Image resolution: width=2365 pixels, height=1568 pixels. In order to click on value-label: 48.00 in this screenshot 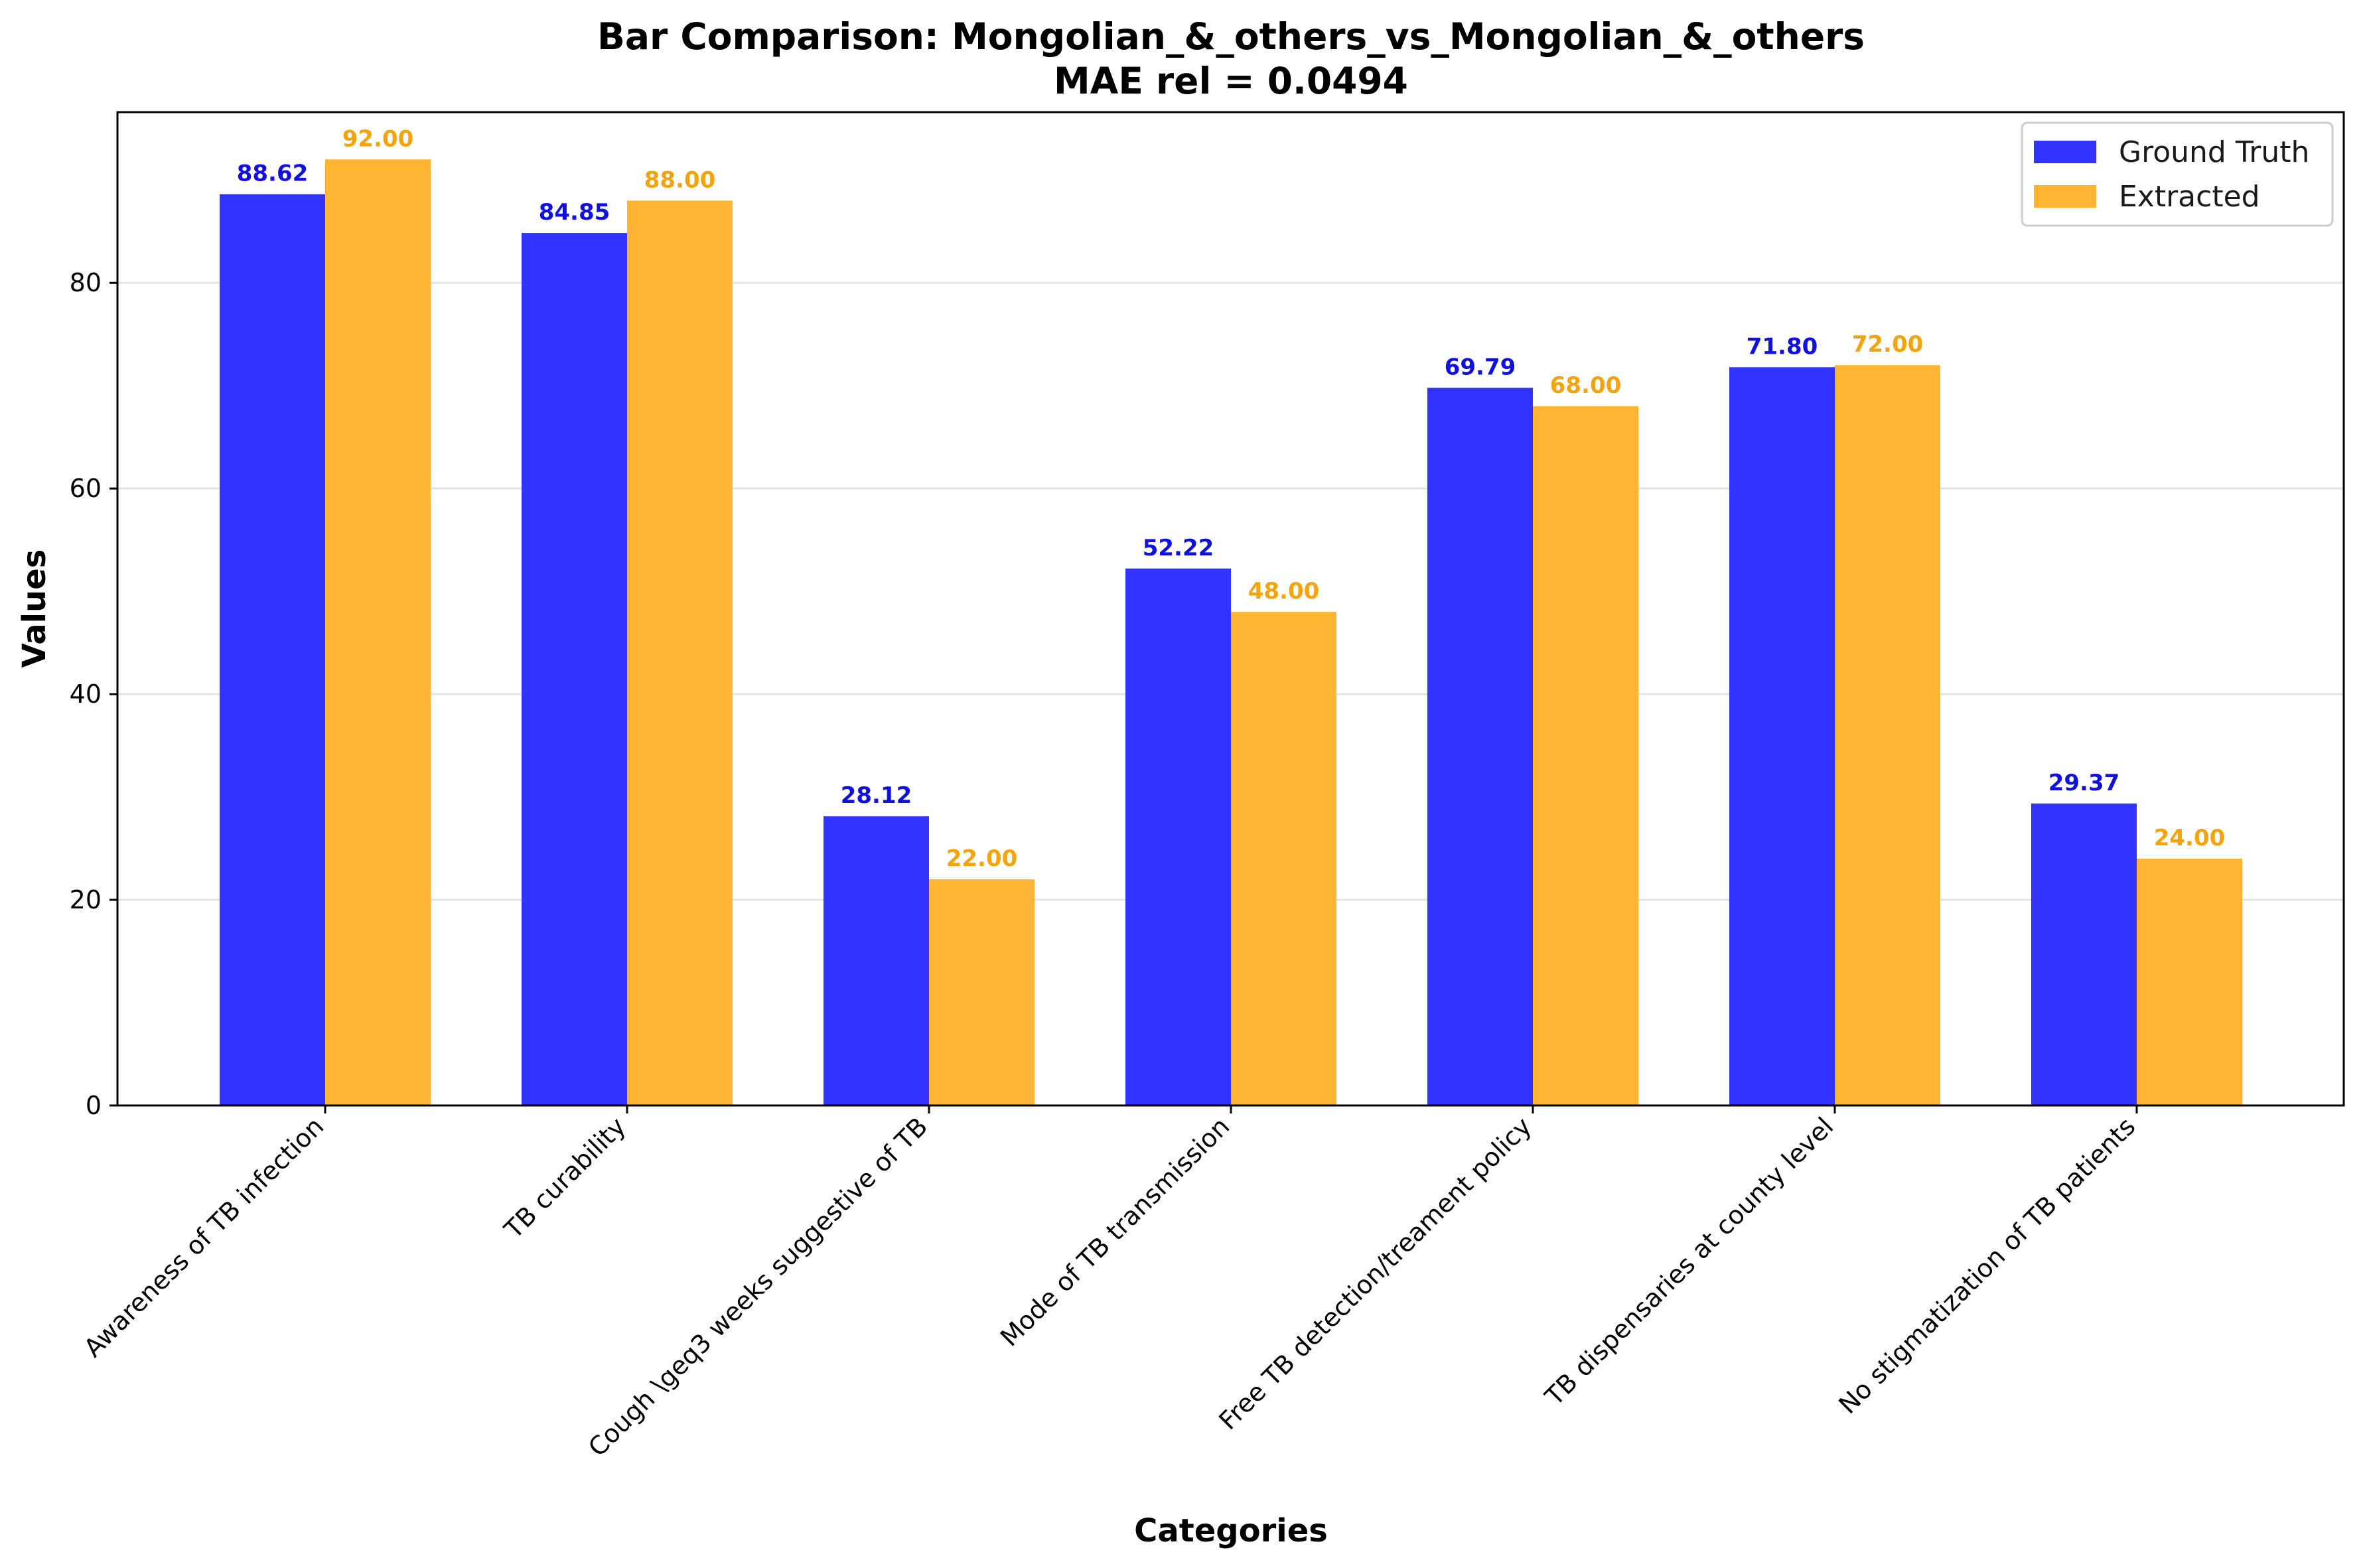, I will do `click(1284, 591)`.